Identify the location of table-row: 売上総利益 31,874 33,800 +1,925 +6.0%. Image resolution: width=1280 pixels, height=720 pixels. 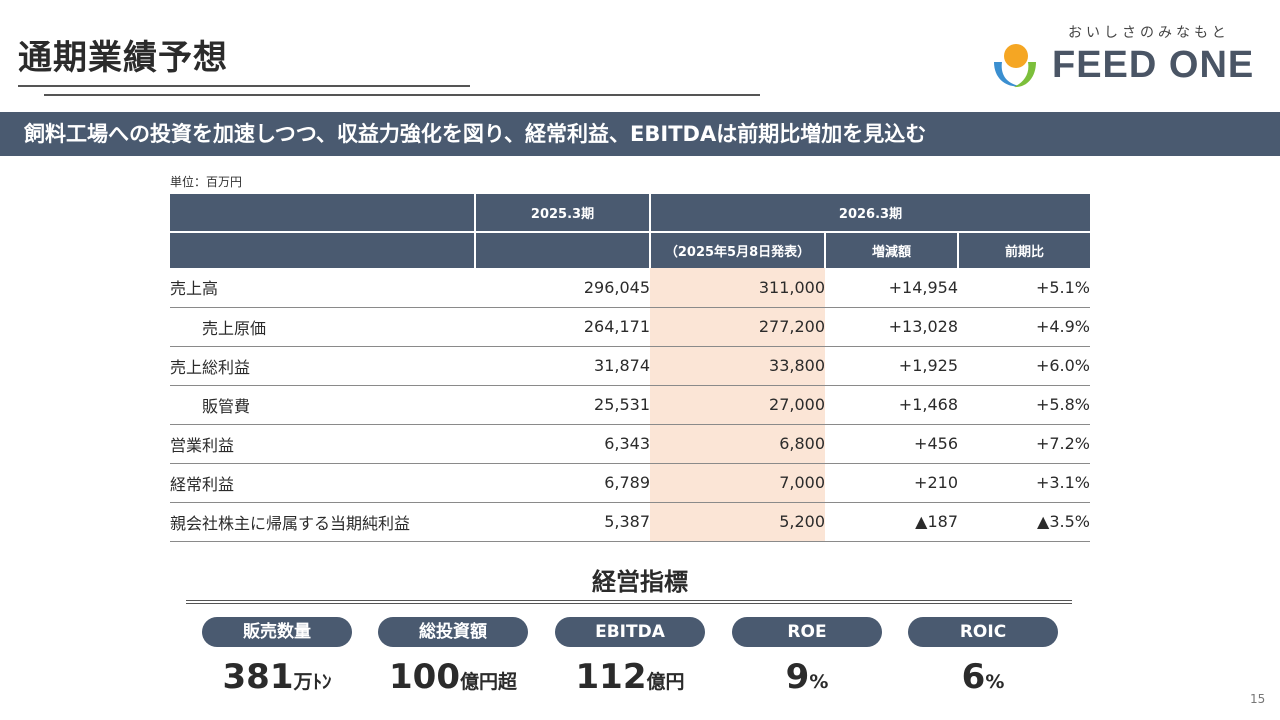
(630, 366).